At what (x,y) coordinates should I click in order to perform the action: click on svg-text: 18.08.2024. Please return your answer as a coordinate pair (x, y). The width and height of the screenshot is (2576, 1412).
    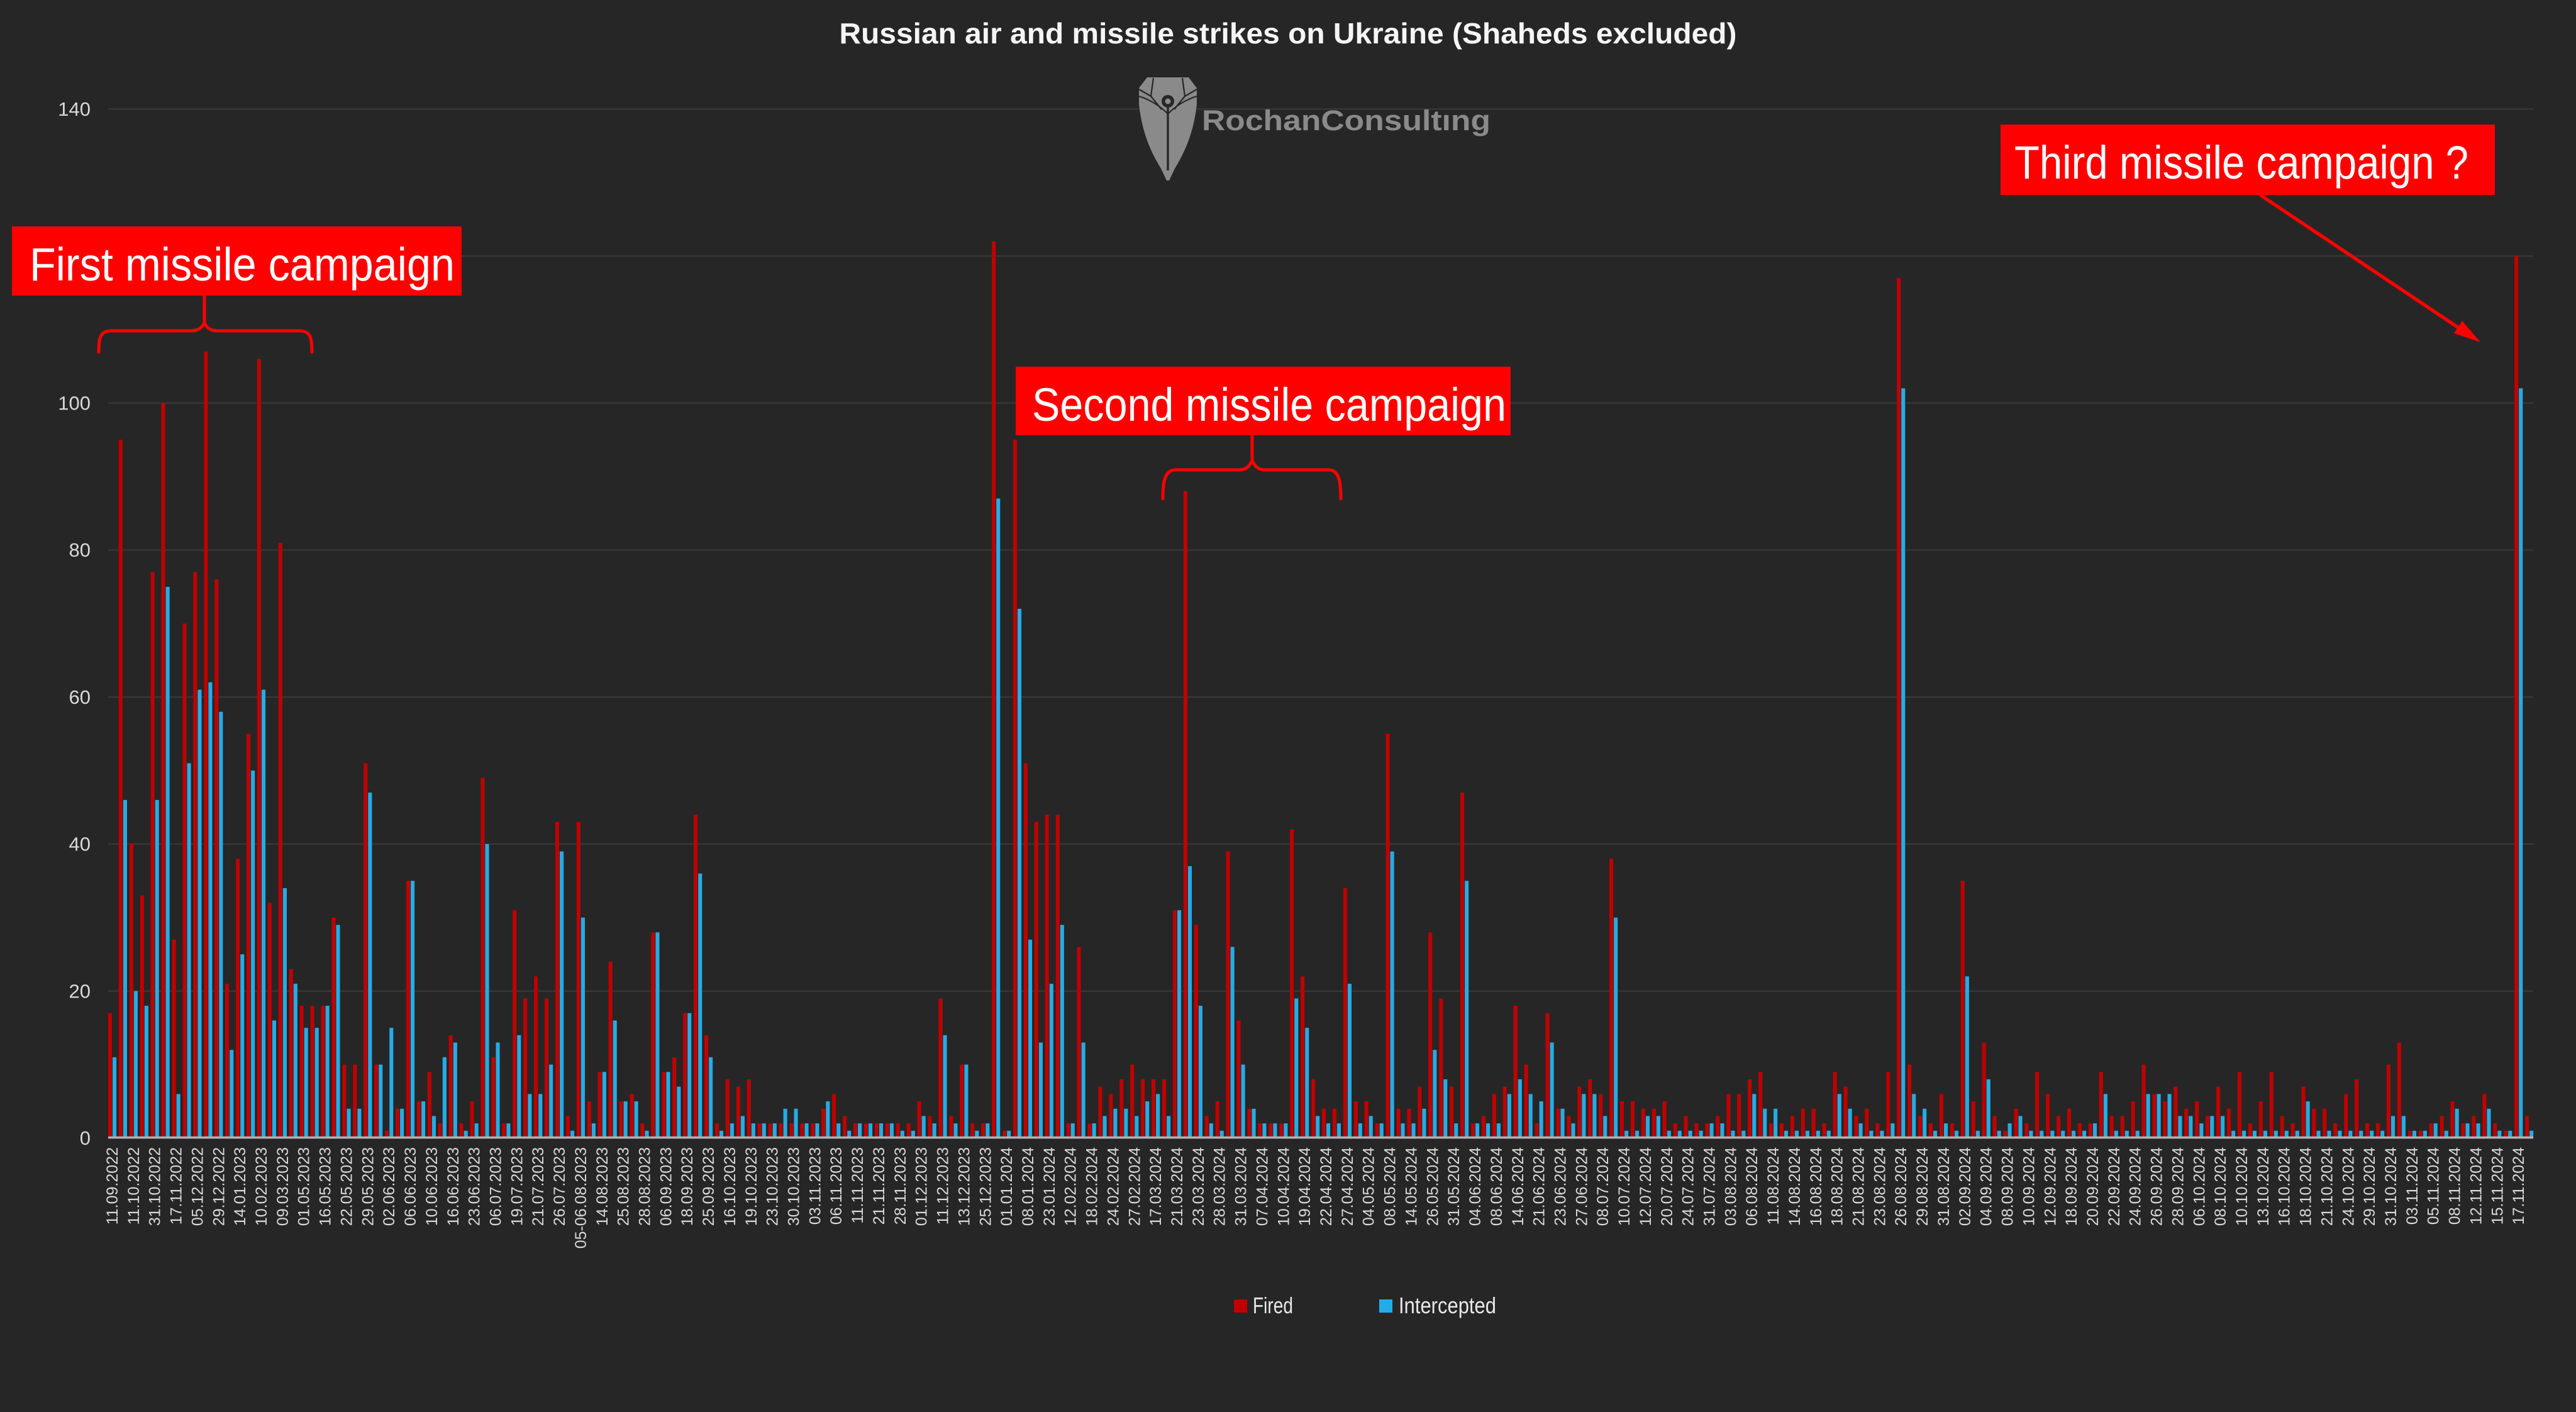
    Looking at the image, I should click on (1837, 1186).